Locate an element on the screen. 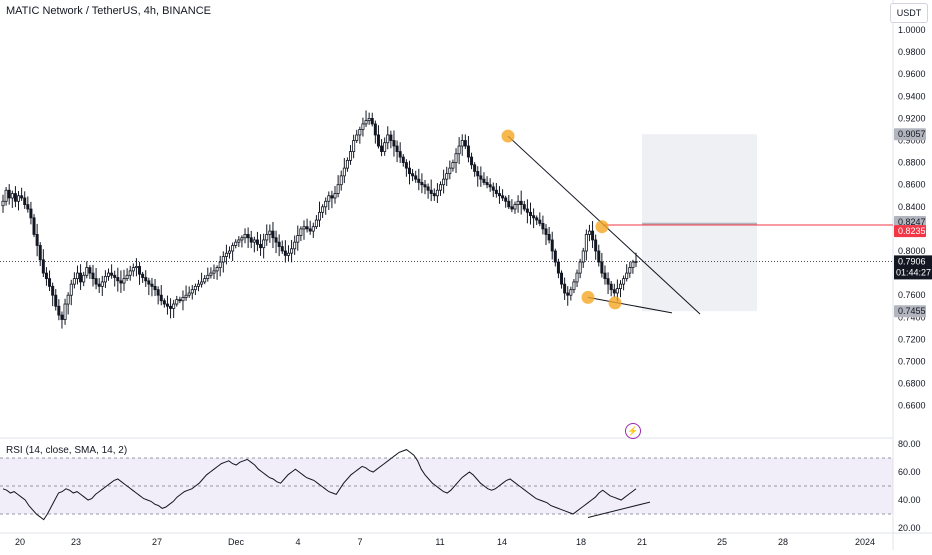 Image resolution: width=932 pixels, height=555 pixels. rsi-indicator-label: RSI (14, close, SMA, 14, 2) is located at coordinates (67, 450).